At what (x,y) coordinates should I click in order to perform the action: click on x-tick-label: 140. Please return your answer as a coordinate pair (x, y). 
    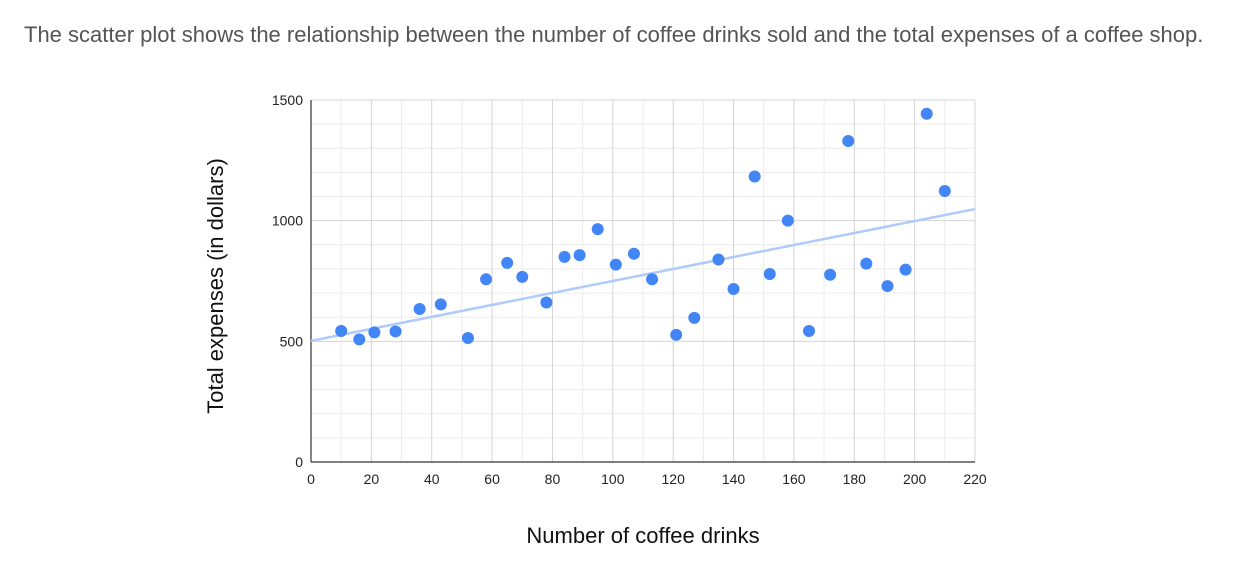
    Looking at the image, I should click on (734, 479).